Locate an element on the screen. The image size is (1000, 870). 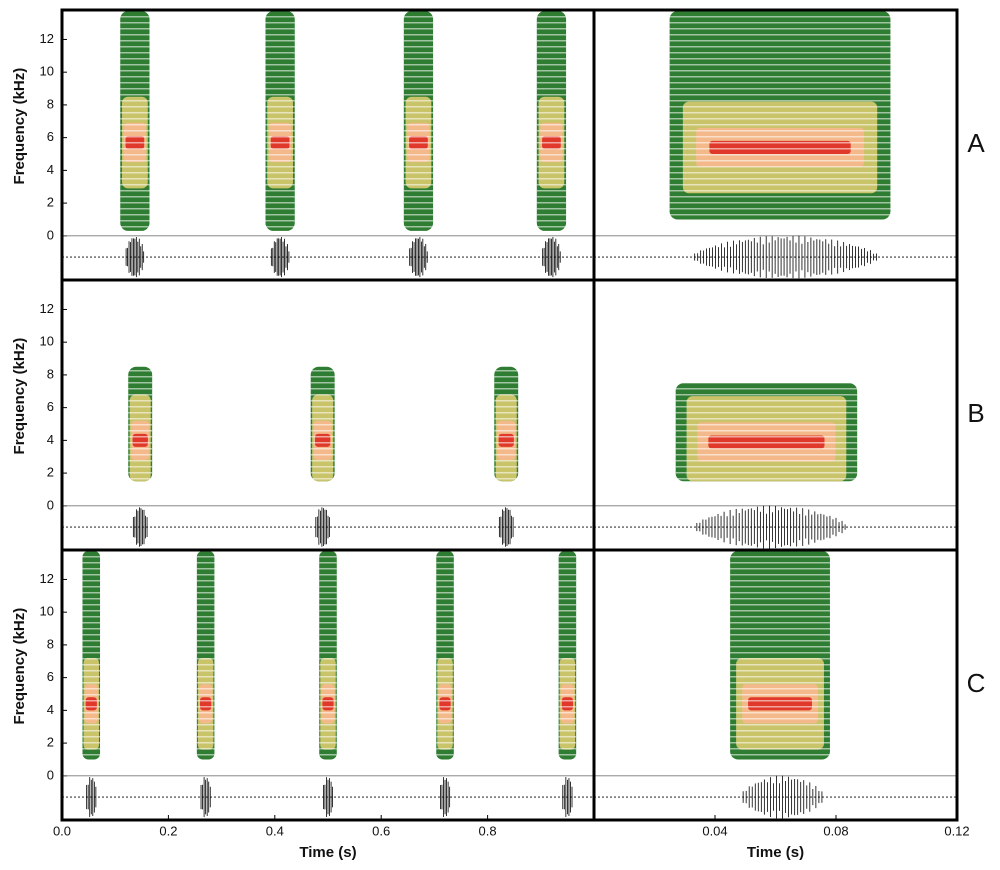
panel-letter: C is located at coordinates (976, 683).